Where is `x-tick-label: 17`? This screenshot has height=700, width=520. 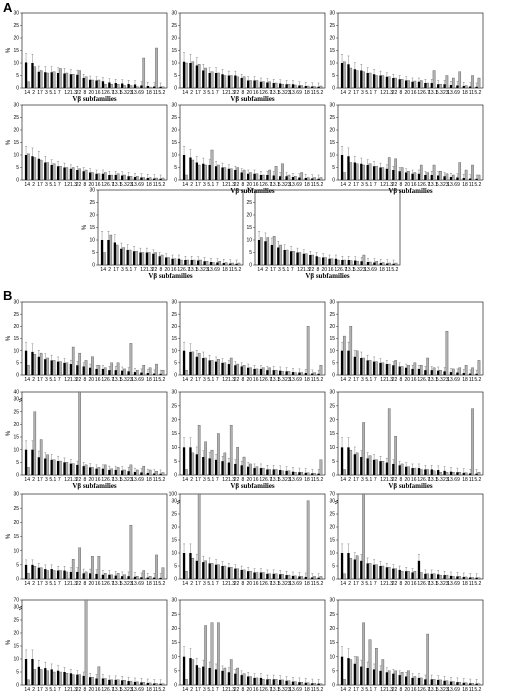 x-tick-label: 17 is located at coordinates (356, 380).